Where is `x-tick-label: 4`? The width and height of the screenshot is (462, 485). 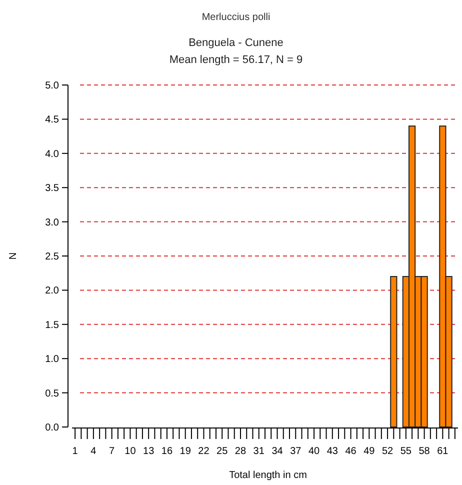 x-tick-label: 4 is located at coordinates (93, 451).